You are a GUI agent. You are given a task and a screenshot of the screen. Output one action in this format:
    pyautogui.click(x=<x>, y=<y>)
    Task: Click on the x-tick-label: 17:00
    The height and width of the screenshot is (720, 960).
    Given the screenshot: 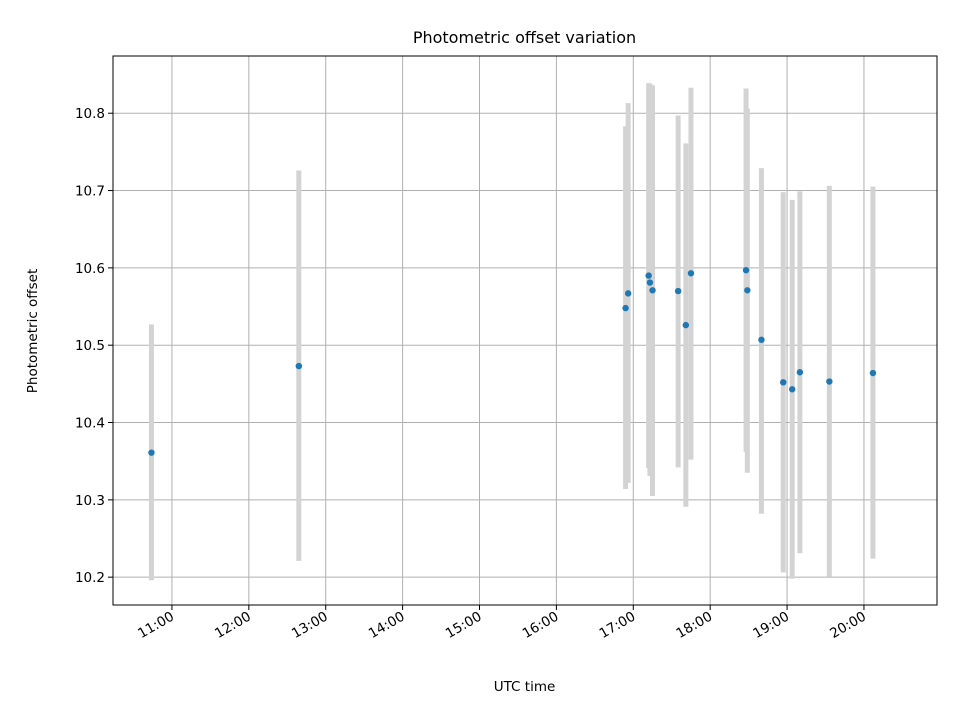 What is the action you would take?
    pyautogui.click(x=618, y=625)
    